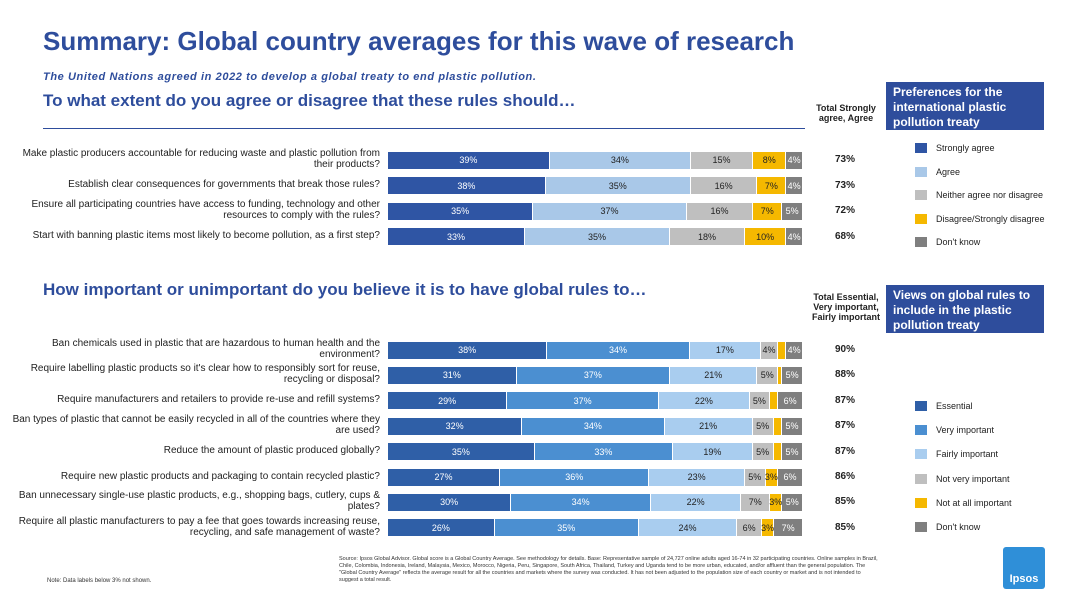 The height and width of the screenshot is (608, 1080). I want to click on data-label: 29%, so click(447, 400).